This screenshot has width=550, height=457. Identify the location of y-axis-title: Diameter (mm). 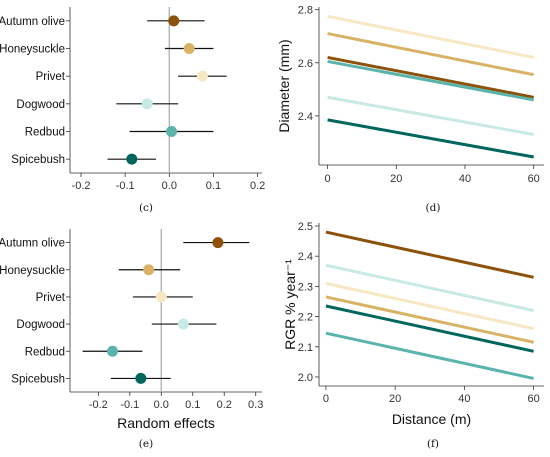
(284, 85).